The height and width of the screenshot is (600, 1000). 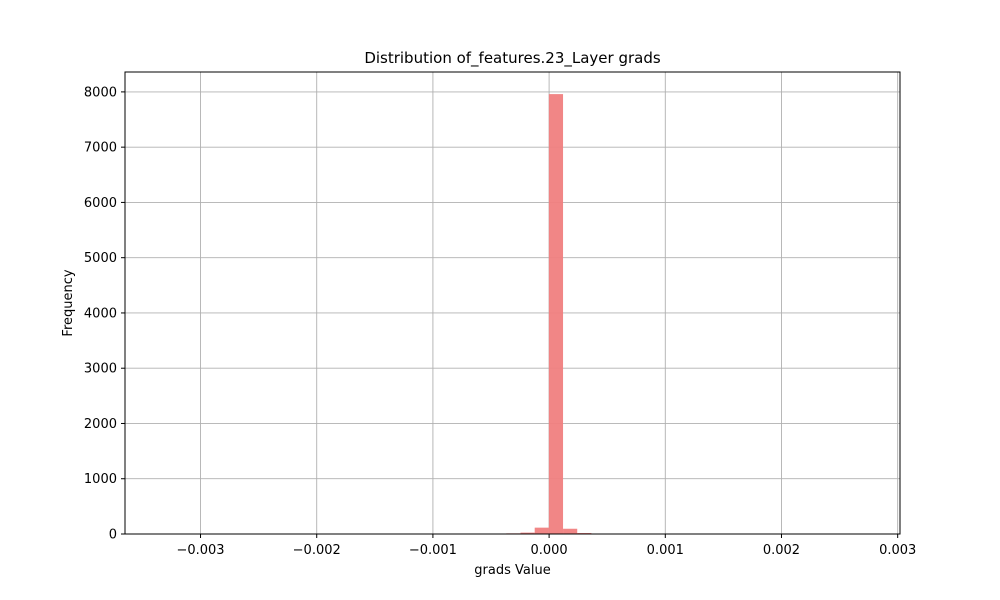 I want to click on x-tick-label: 0.002, so click(x=781, y=550).